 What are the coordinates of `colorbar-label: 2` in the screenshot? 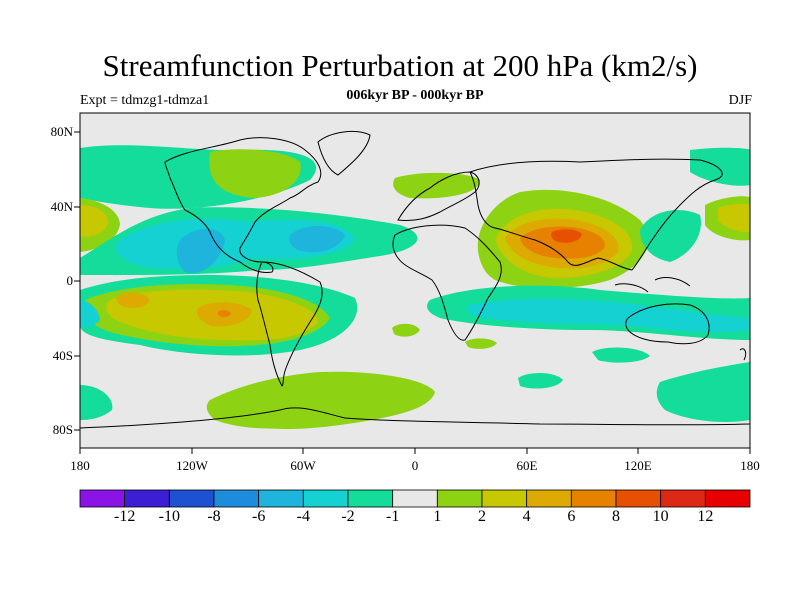 It's located at (482, 516).